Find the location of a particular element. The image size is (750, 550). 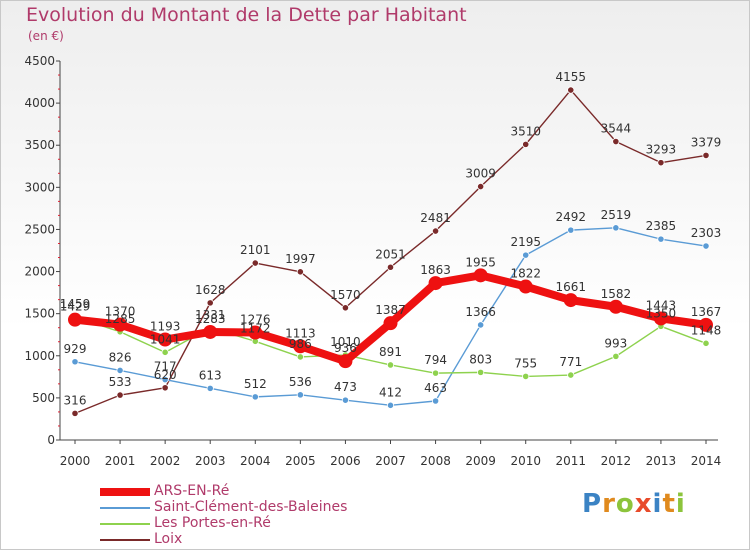

data-label: 620 is located at coordinates (165, 375).